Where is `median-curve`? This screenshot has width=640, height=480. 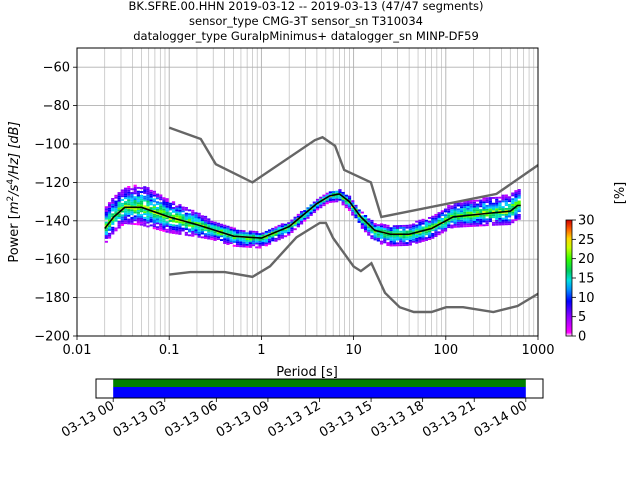
median-curve is located at coordinates (312, 216).